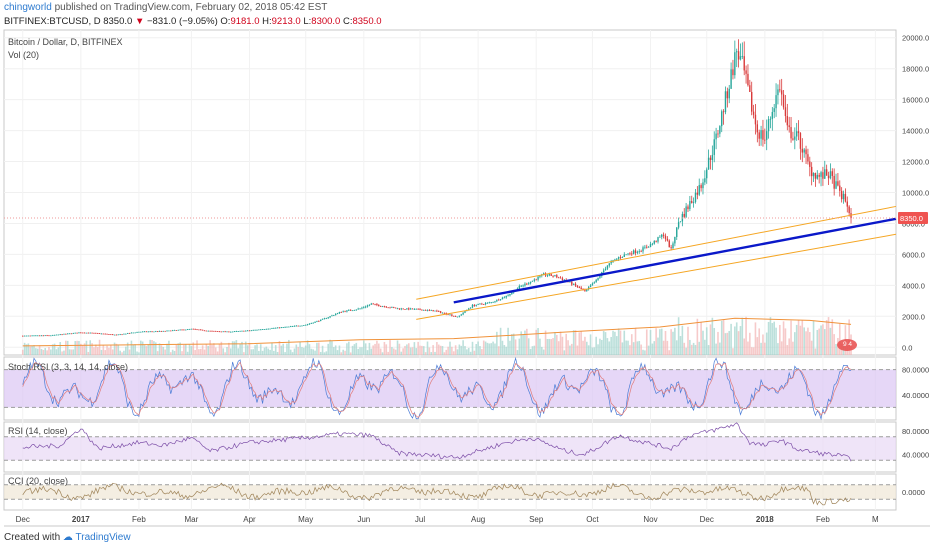 The width and height of the screenshot is (932, 550). I want to click on time-axis-tick: Nov, so click(650, 519).